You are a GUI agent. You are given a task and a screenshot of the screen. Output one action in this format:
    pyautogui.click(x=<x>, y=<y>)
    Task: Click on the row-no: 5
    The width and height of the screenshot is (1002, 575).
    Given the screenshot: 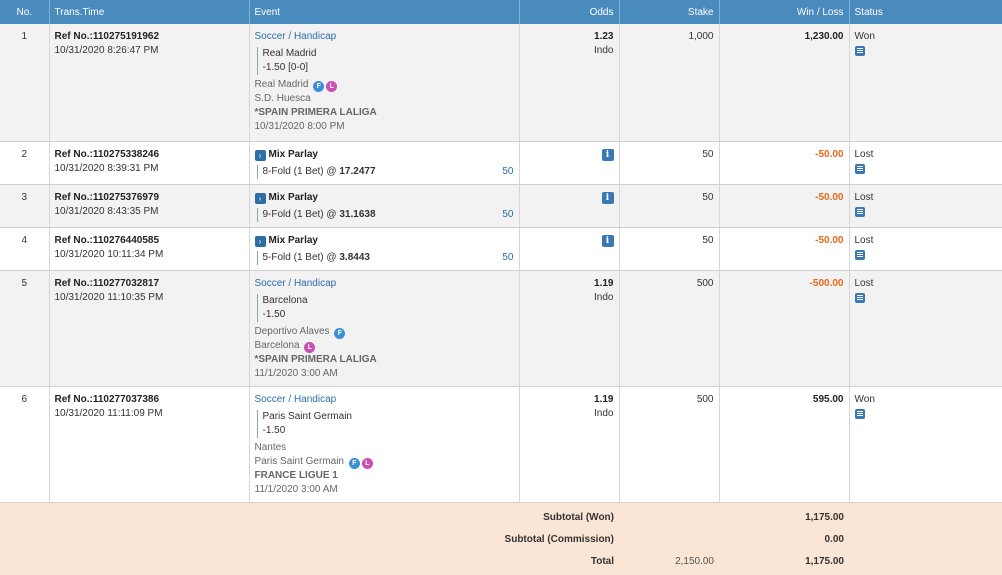 What is the action you would take?
    pyautogui.click(x=25, y=328)
    